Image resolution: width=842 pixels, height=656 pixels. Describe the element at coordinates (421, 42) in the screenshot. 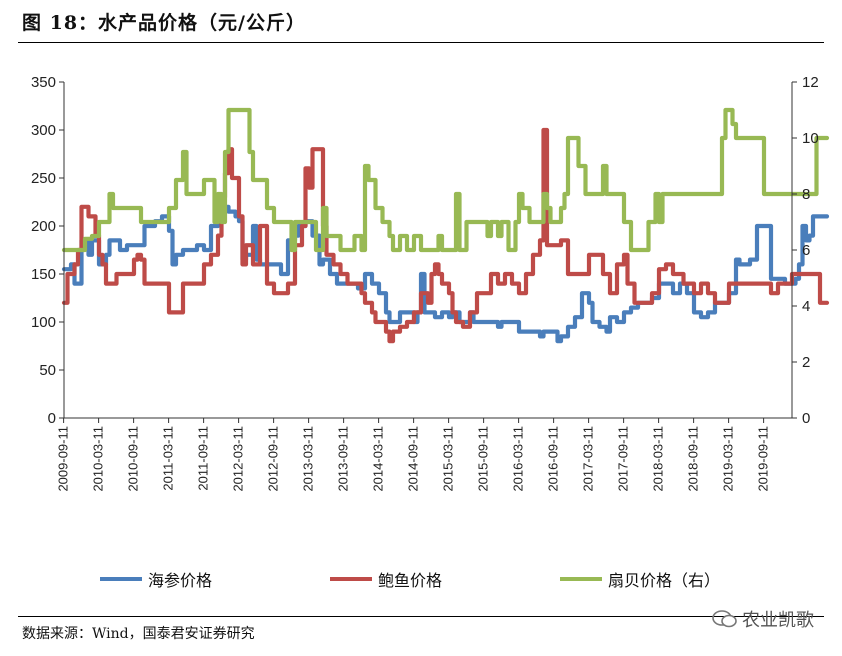

I see `title-rule` at that location.